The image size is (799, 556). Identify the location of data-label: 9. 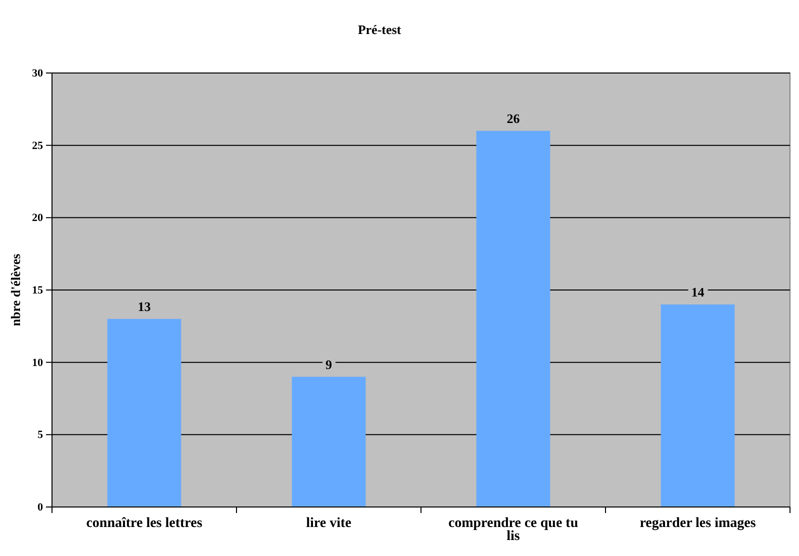
(329, 364).